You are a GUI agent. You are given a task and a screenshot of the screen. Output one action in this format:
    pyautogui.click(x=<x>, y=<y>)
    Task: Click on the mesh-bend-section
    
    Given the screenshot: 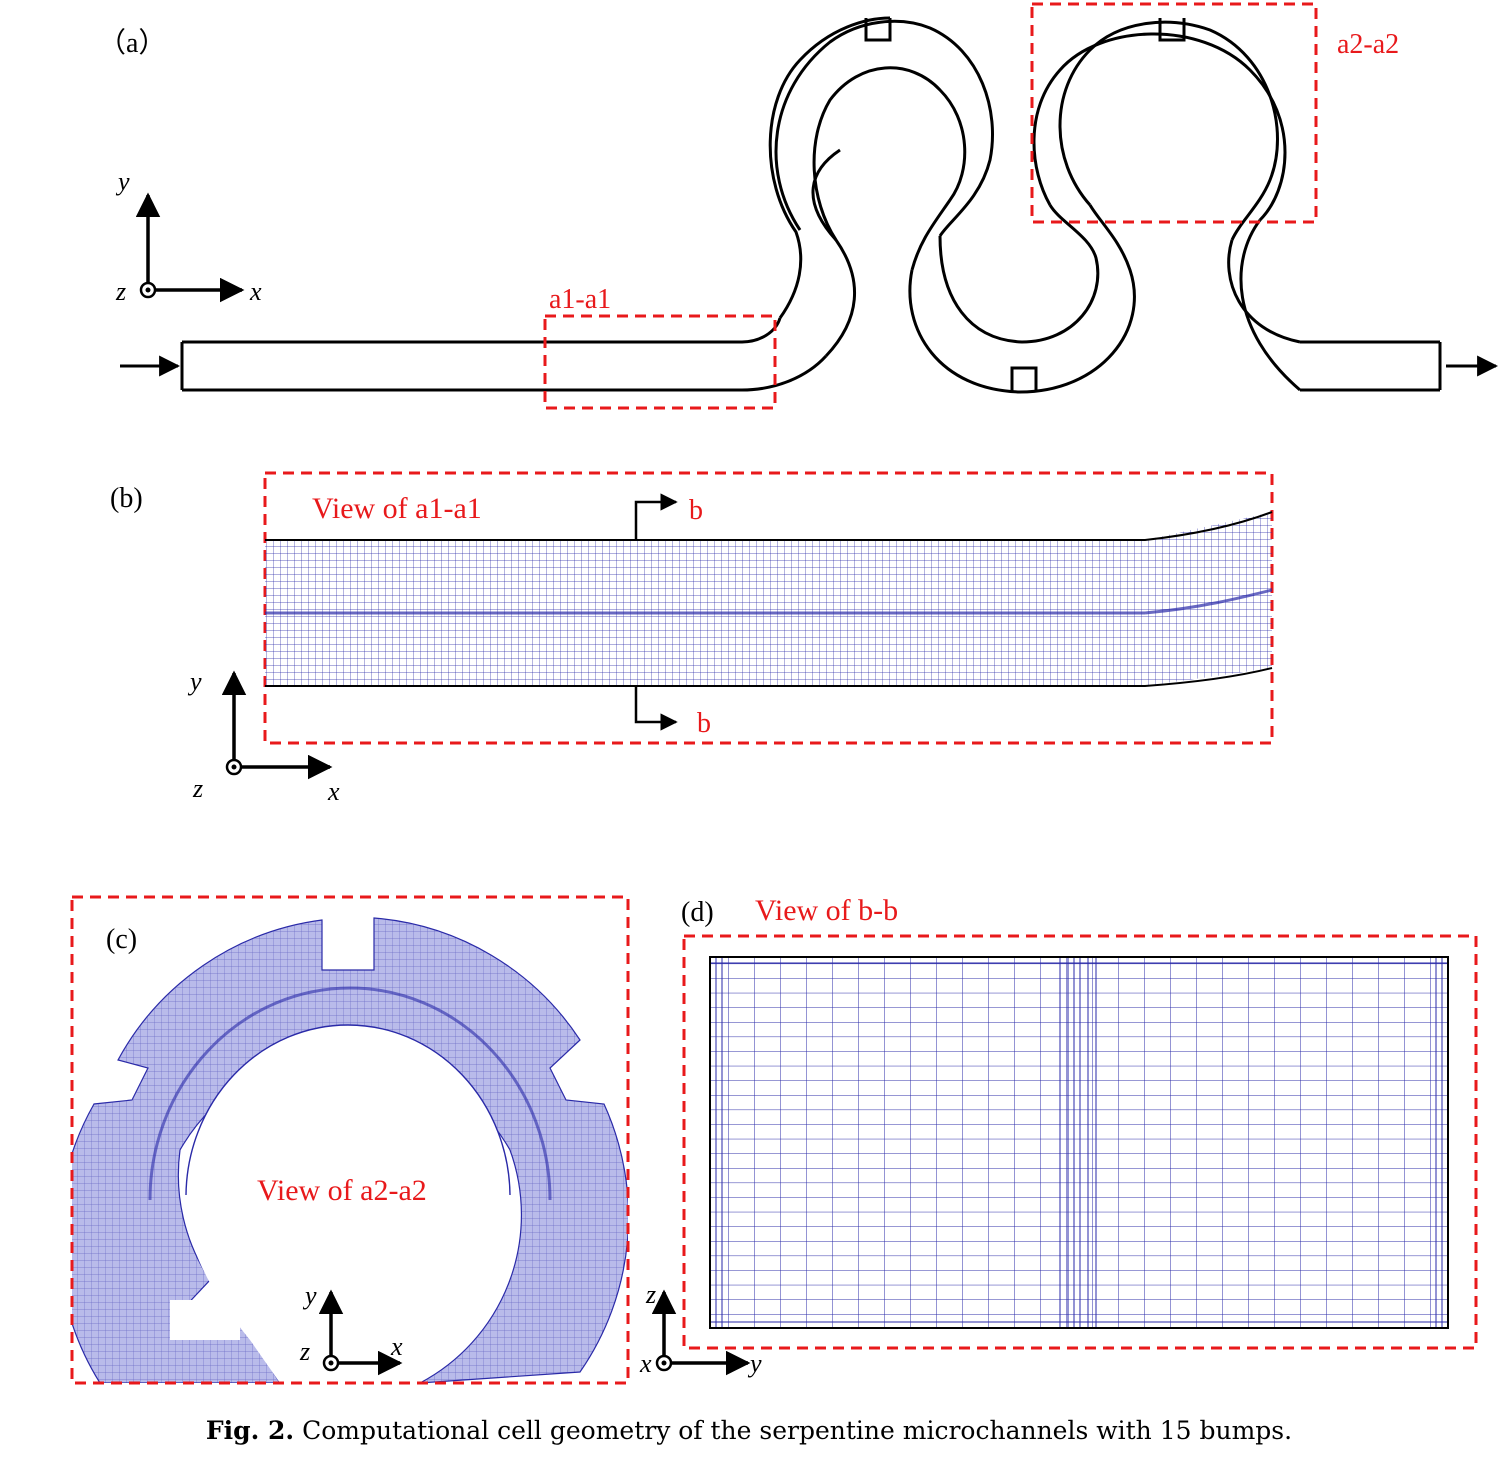 What is the action you would take?
    pyautogui.click(x=1208, y=599)
    